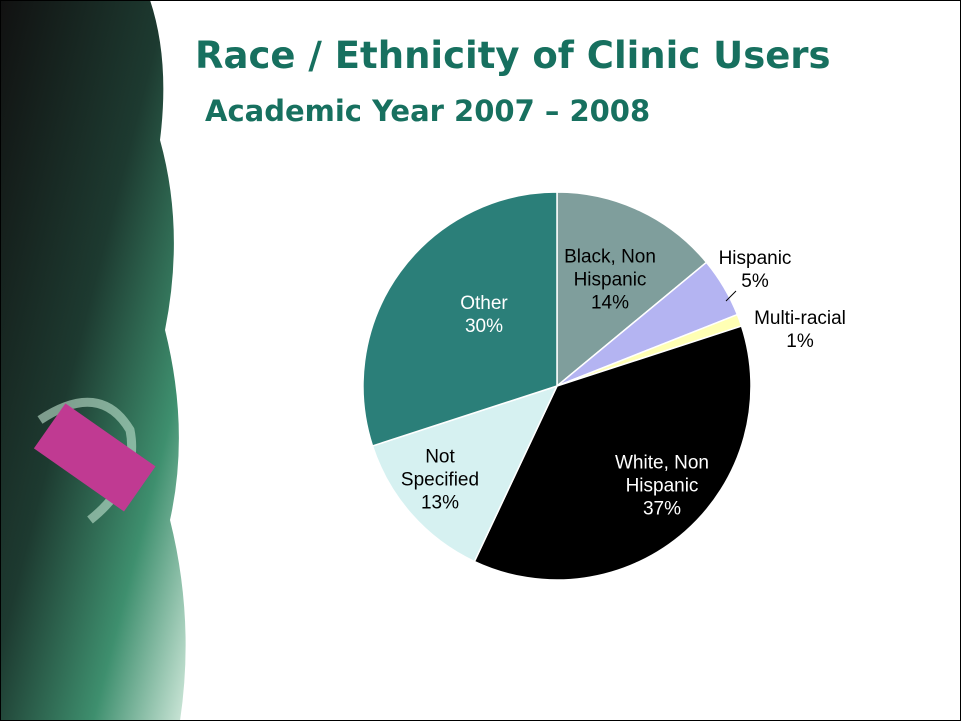 This screenshot has height=721, width=961. I want to click on category-name: Not Specified, so click(440, 468).